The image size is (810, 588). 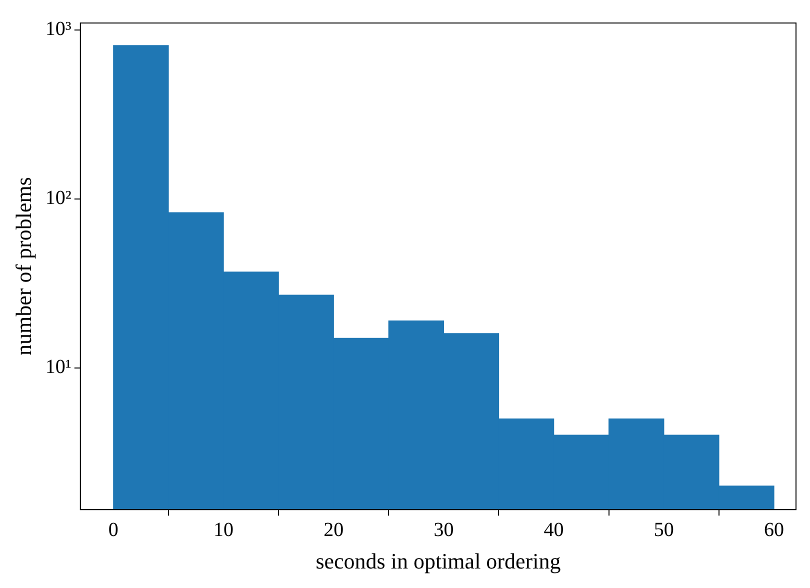 I want to click on x-tick-label: 50, so click(x=664, y=529).